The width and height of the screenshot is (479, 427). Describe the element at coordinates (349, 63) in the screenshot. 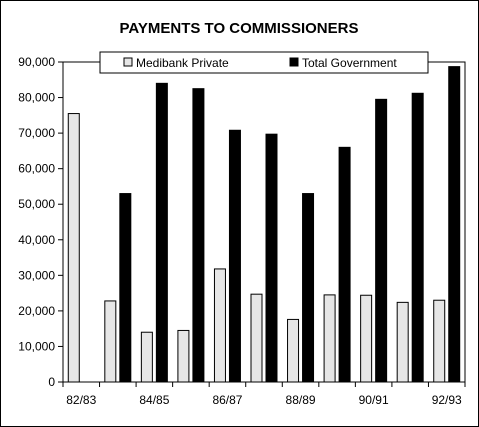

I see `legend-label-total-government: Total Government` at that location.